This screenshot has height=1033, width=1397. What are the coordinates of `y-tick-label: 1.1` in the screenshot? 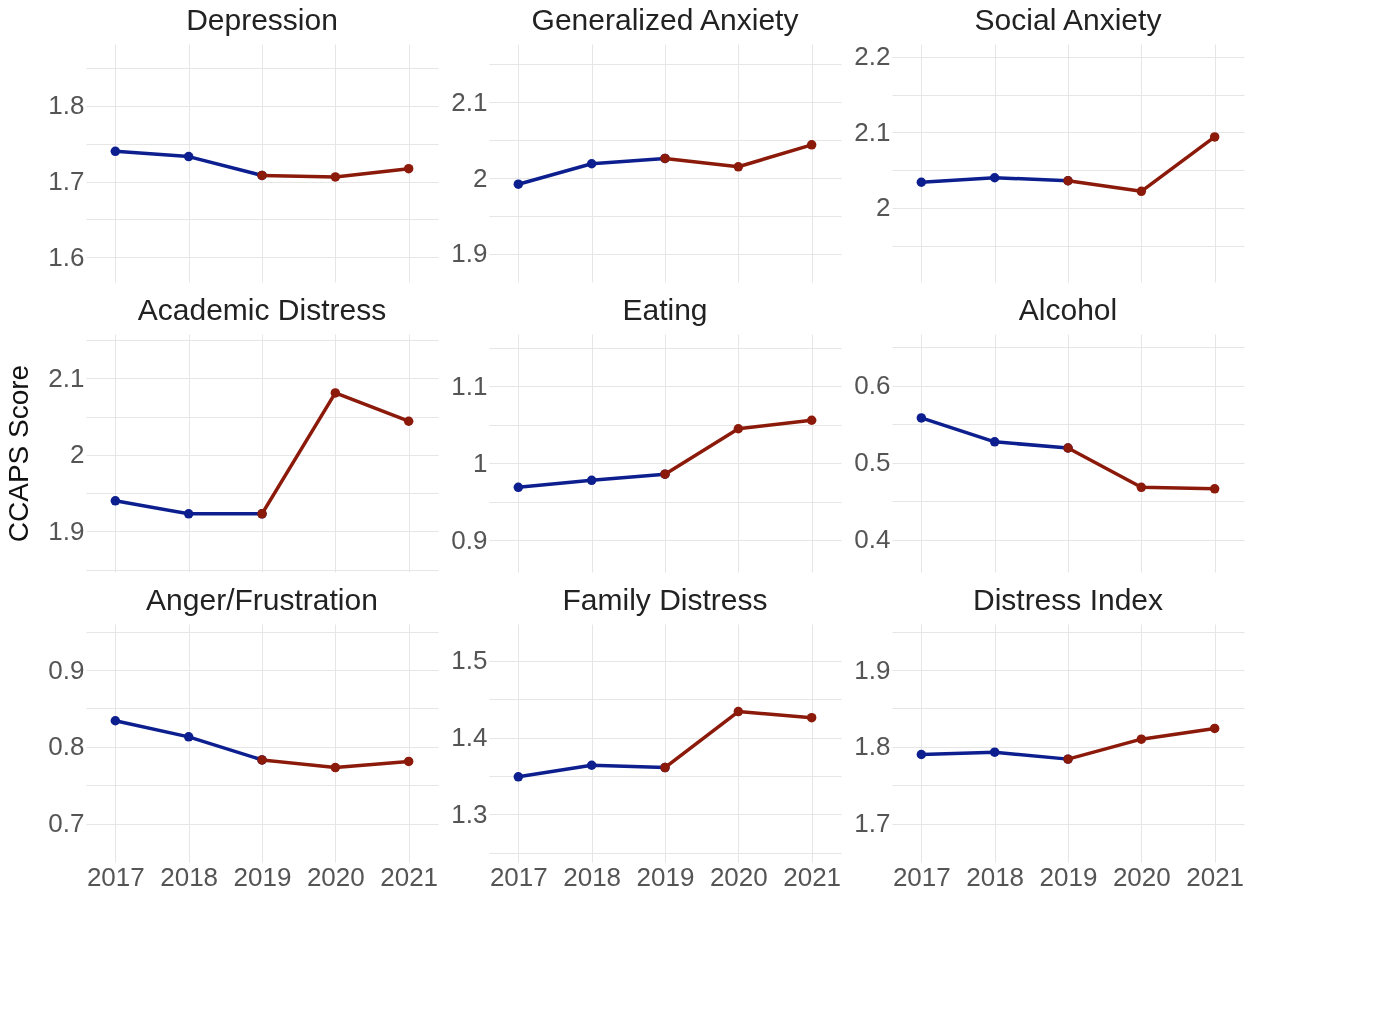 It's located at (469, 385).